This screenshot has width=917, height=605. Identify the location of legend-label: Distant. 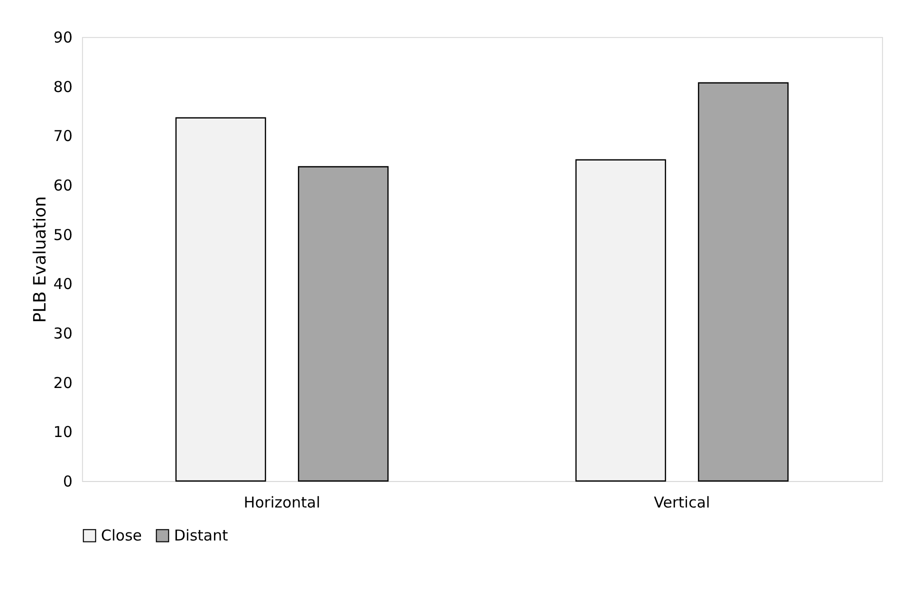
(201, 535).